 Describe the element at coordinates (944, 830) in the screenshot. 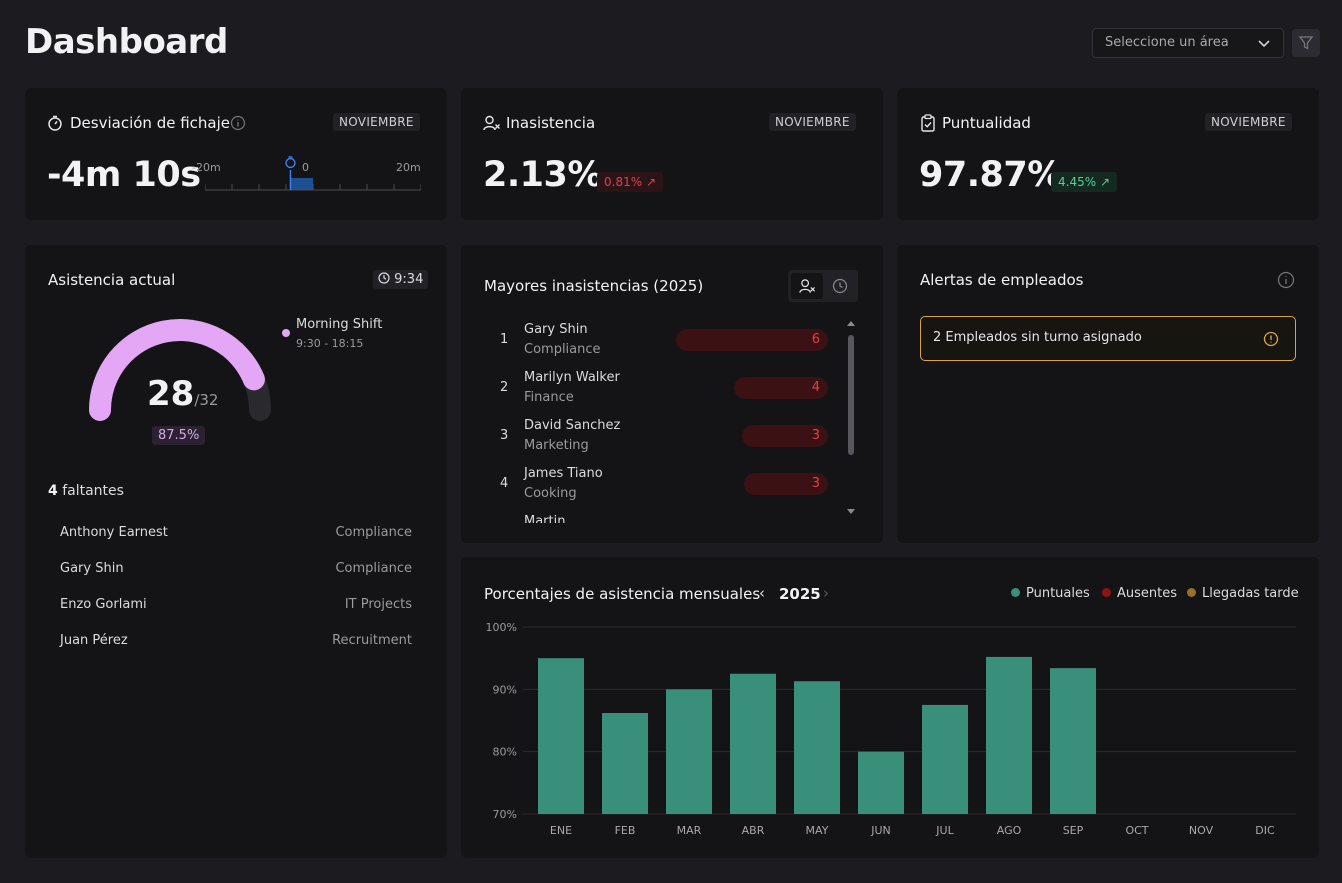

I see `x-tick-label: JUL` at that location.